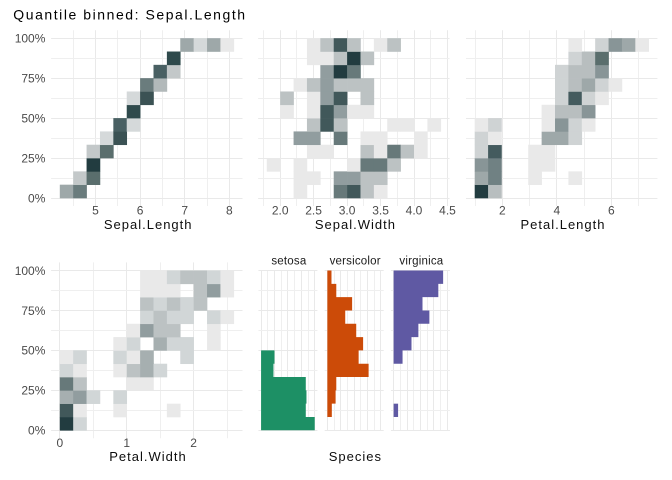 This screenshot has height=480, width=672. Describe the element at coordinates (148, 224) in the screenshot. I see `svg-text: Sepal.Length` at that location.